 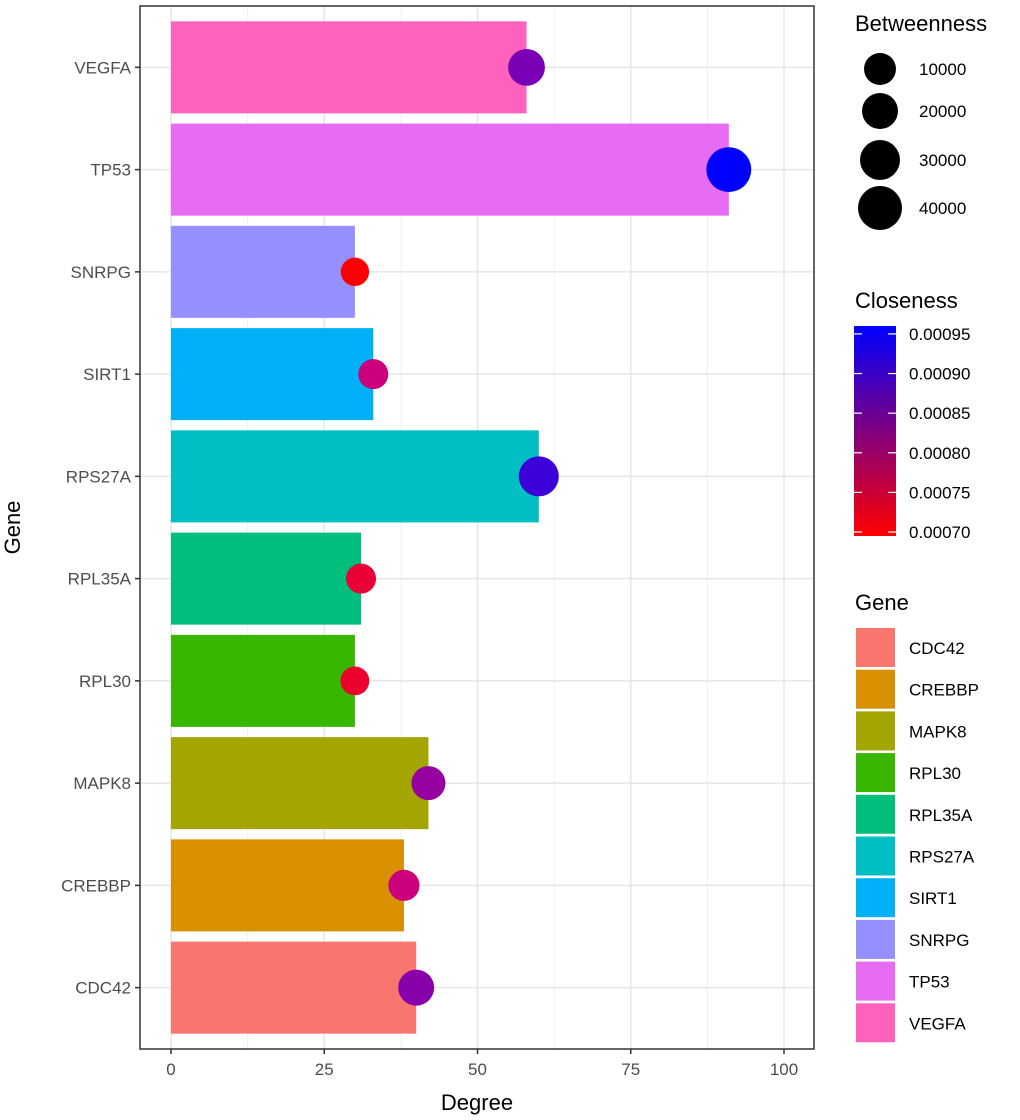 What do you see at coordinates (428, 783) in the screenshot?
I see `point-mapk8` at bounding box center [428, 783].